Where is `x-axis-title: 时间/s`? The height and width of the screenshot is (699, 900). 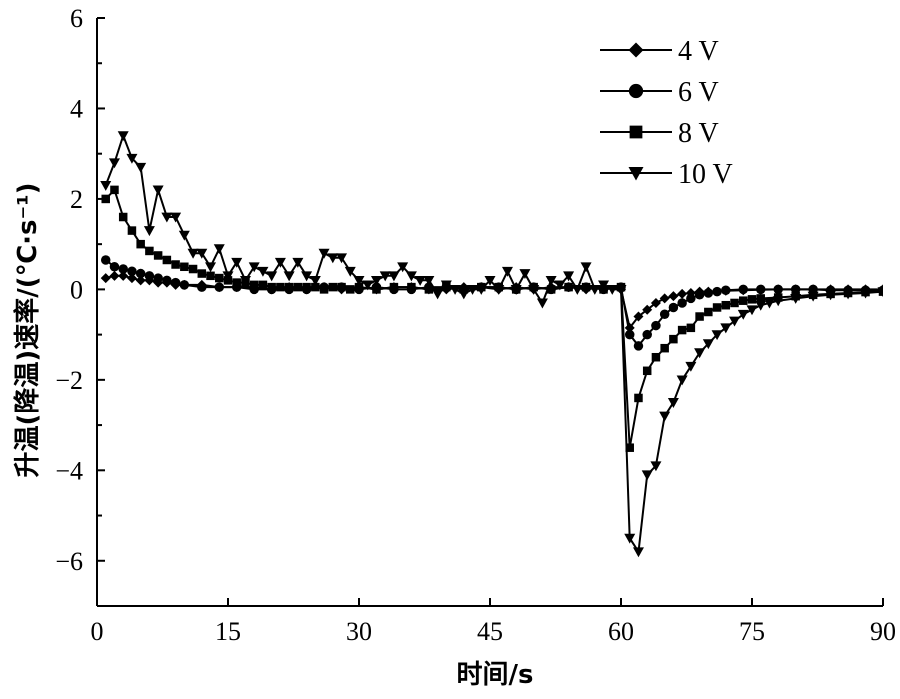 x-axis-title: 时间/s is located at coordinates (495, 675).